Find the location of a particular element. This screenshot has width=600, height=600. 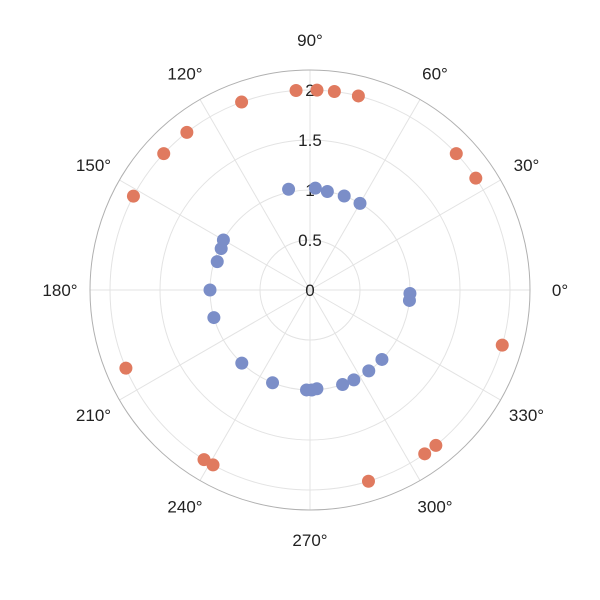

angular-tick-label: 270° is located at coordinates (309, 540).